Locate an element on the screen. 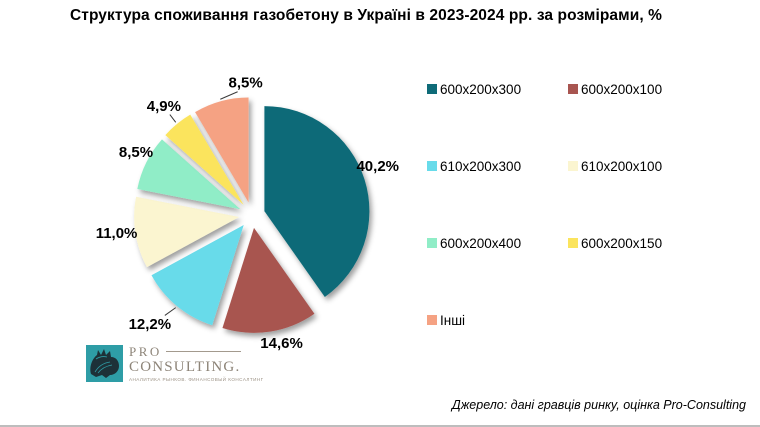  legend-item-600x200x150: 600x200x150 is located at coordinates (662, 244).